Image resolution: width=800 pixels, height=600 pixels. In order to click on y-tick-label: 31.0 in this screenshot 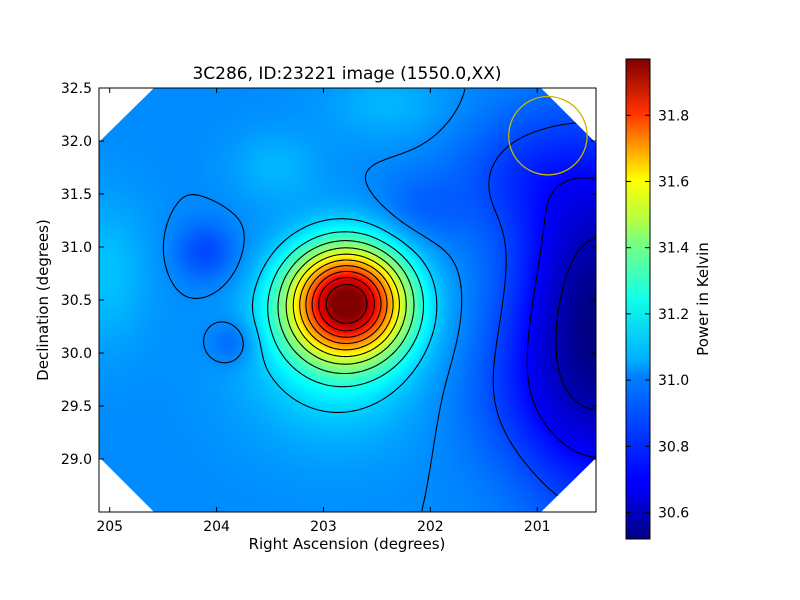, I will do `click(76, 248)`.